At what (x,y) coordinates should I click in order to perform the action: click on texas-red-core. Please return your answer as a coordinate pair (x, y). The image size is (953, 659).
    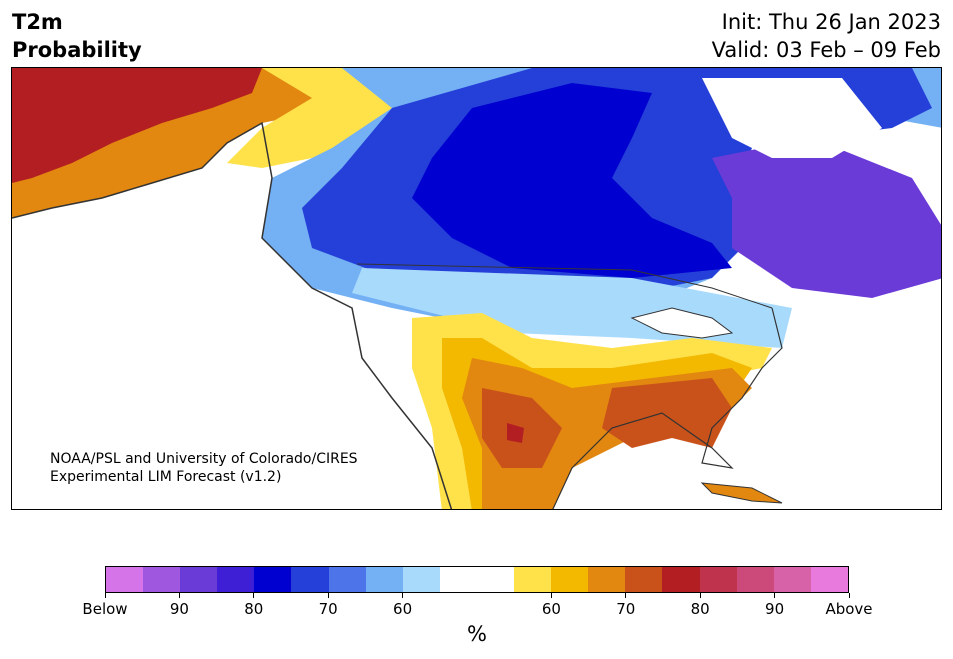
    Looking at the image, I should click on (515, 433).